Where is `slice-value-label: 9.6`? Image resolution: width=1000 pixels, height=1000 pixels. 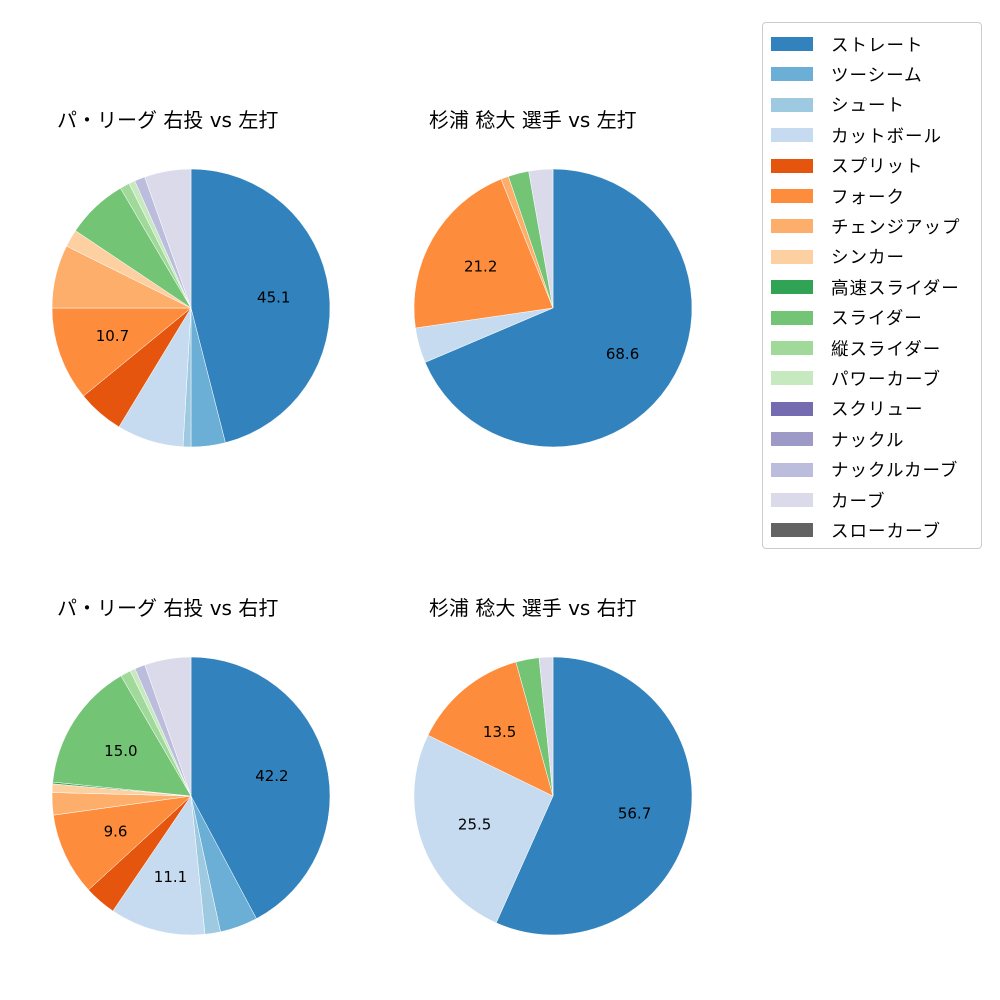
slice-value-label: 9.6 is located at coordinates (116, 832).